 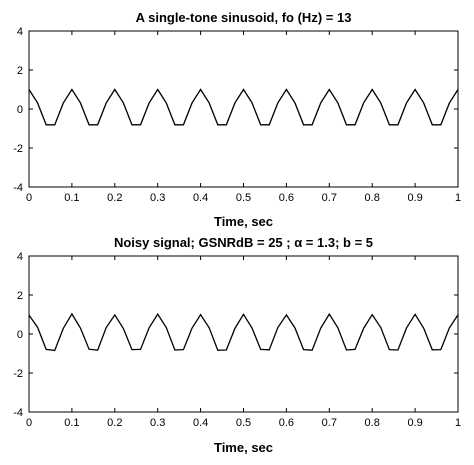 I want to click on chart-title: A single-tone sinusoid, fo (Hz) = 13, so click(x=244, y=17).